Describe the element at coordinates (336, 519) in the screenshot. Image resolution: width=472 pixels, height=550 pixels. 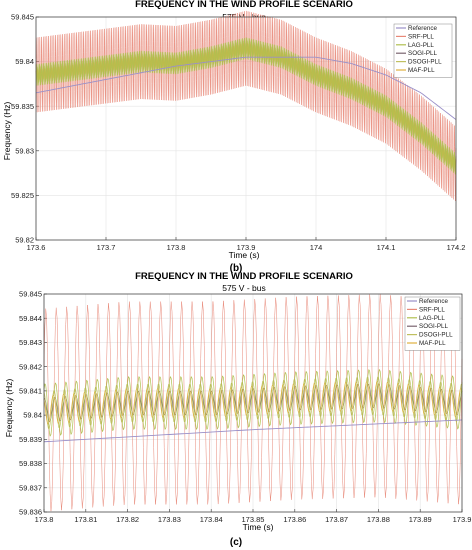
I see `x-tick-label: 173.87` at that location.